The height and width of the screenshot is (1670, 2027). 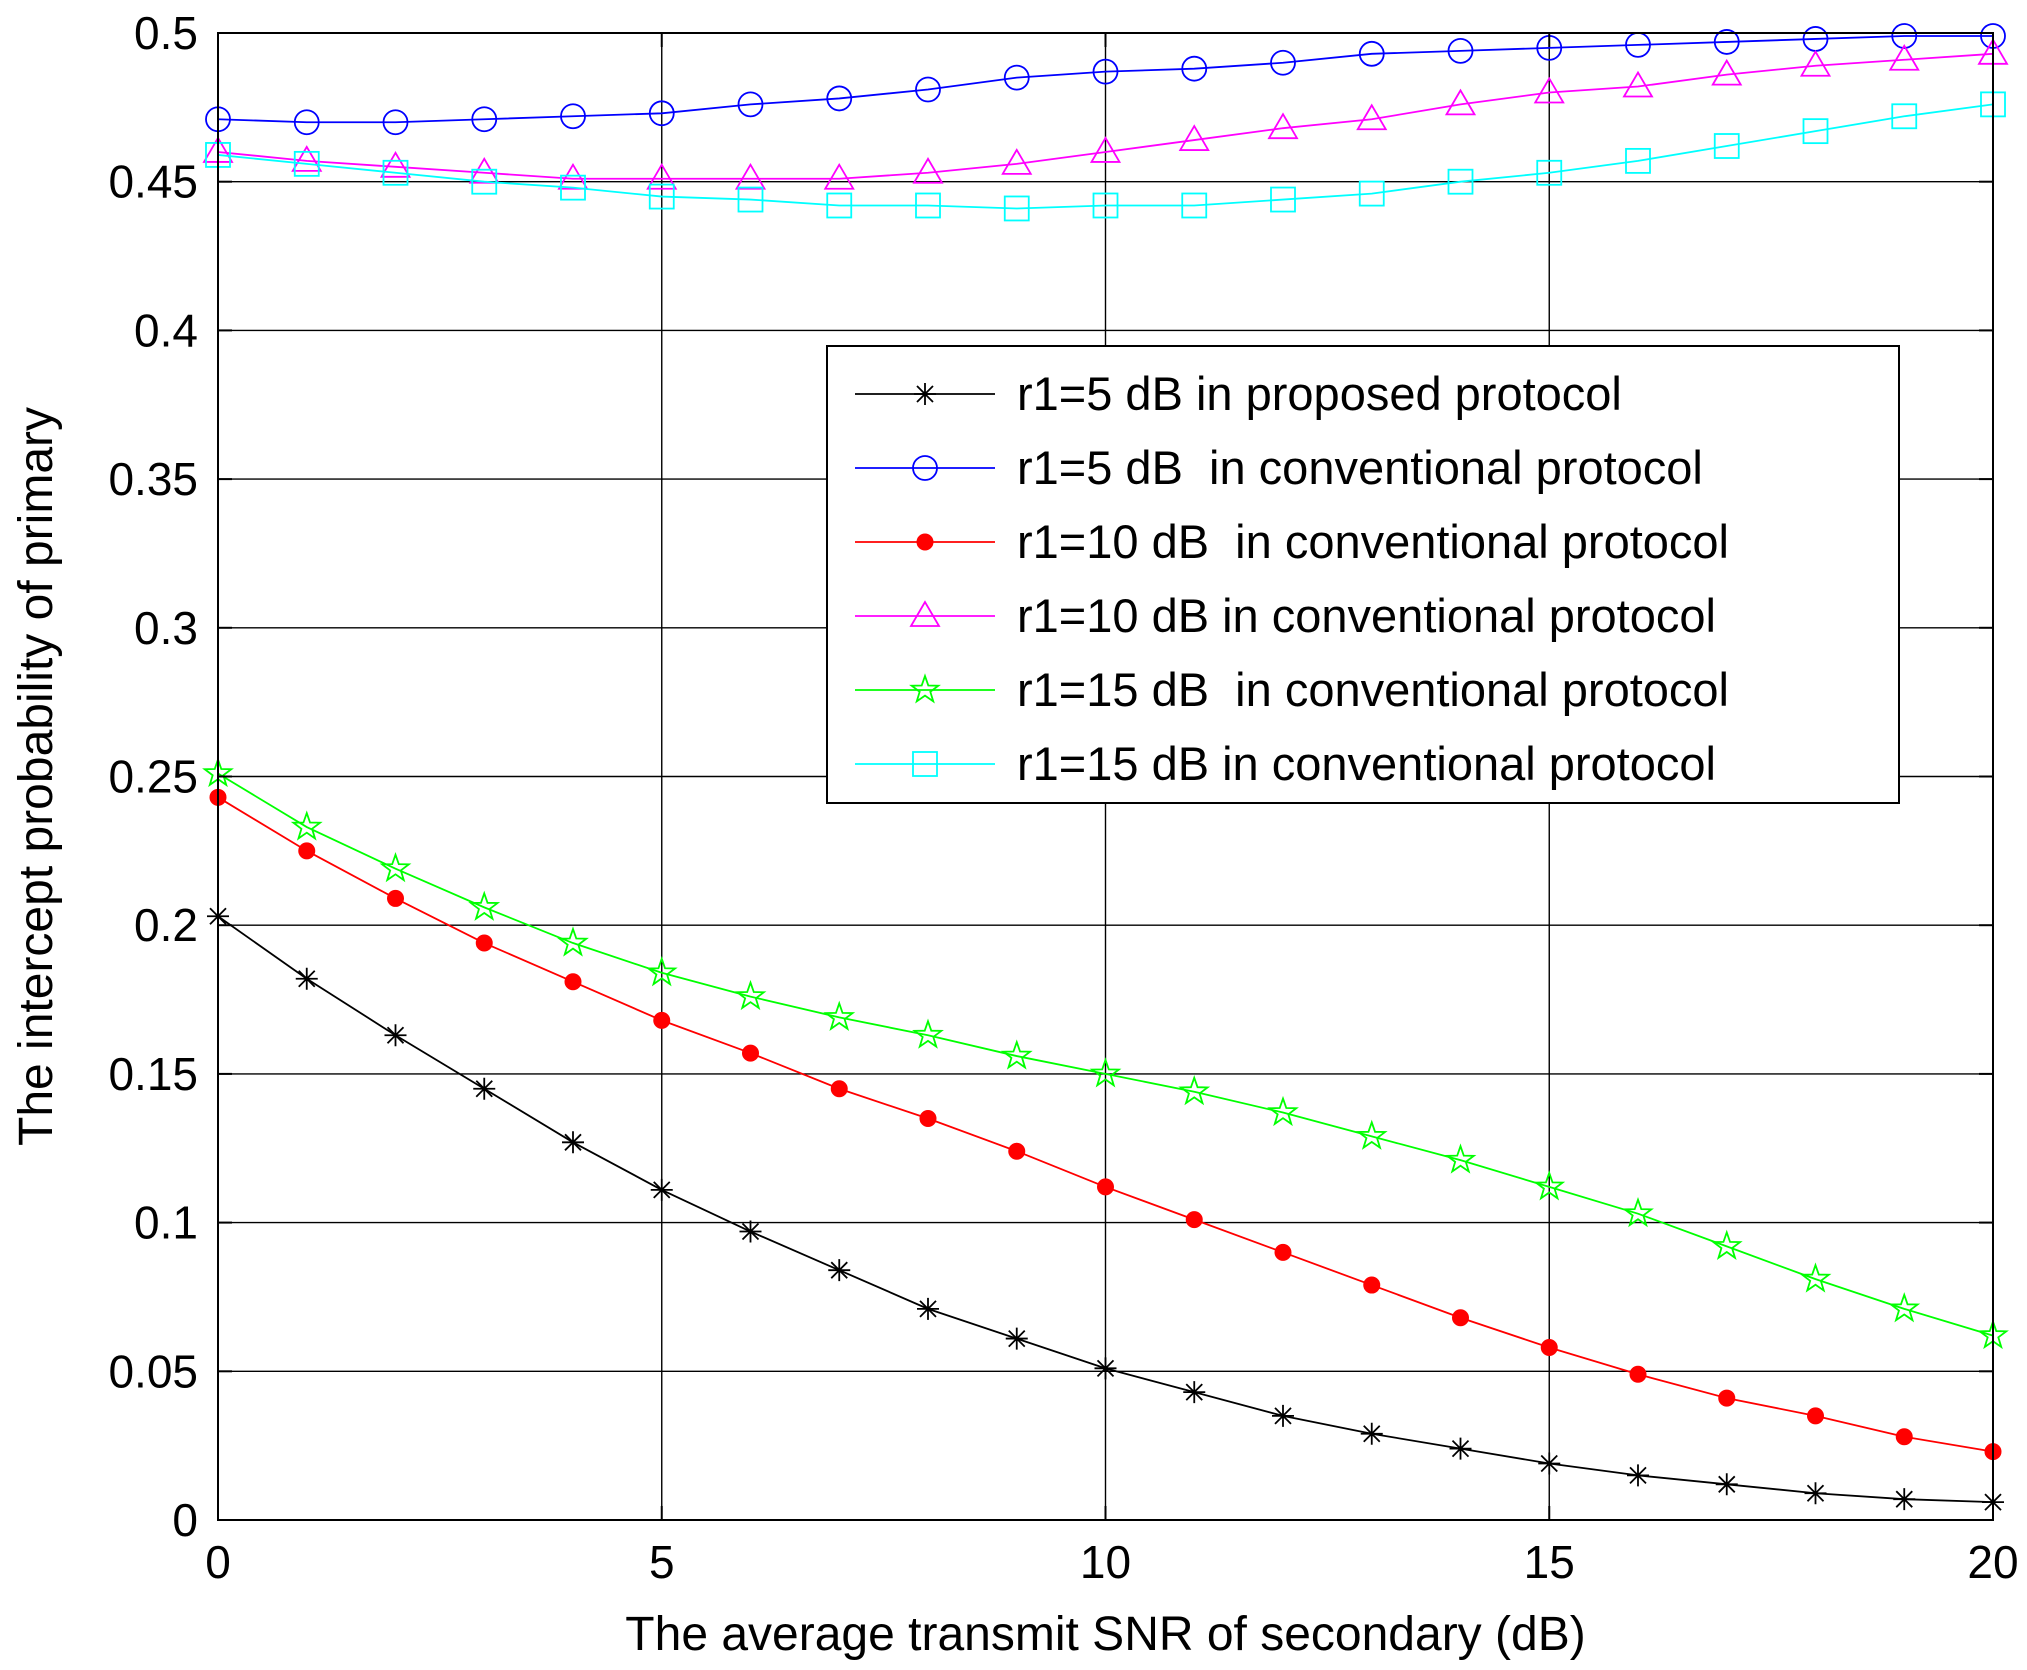 What do you see at coordinates (1279, 467) in the screenshot?
I see `legend-entry-2: r1=5 dB in conventional protocol` at bounding box center [1279, 467].